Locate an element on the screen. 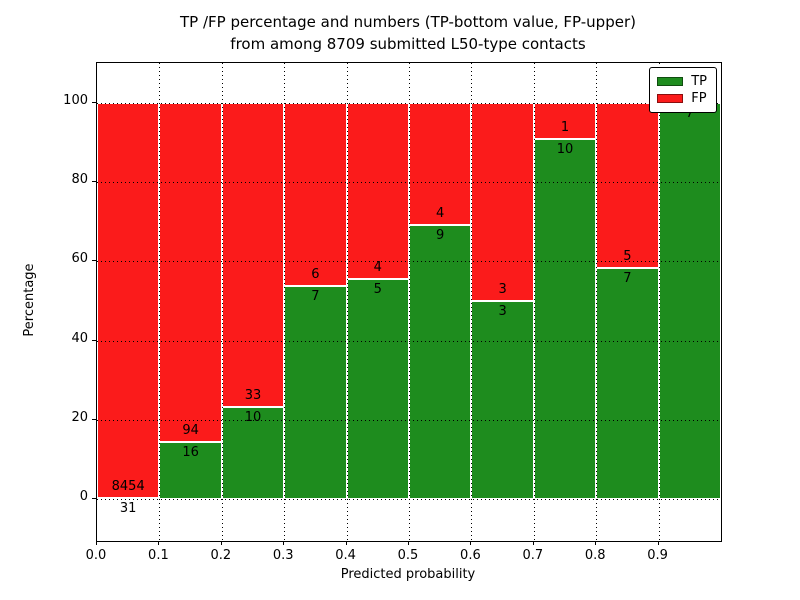 The image size is (800, 600). gridline-v-0.2 is located at coordinates (222, 302).